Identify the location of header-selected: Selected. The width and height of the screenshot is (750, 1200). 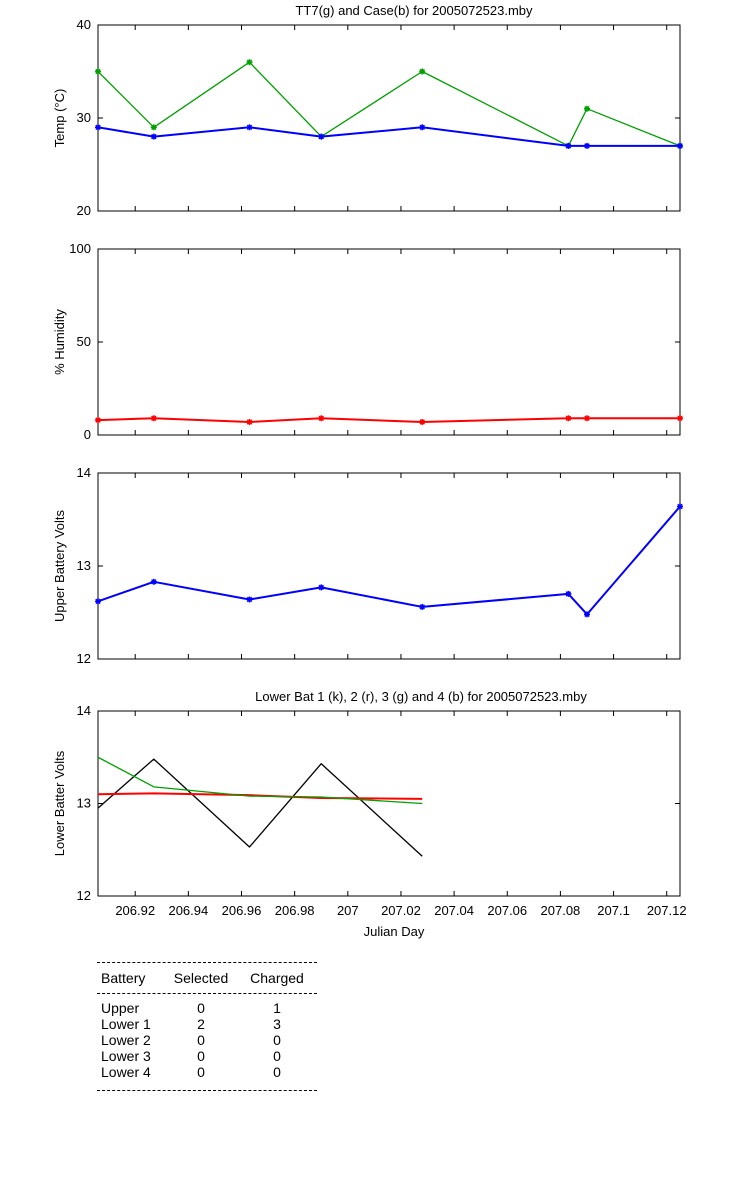
(201, 978).